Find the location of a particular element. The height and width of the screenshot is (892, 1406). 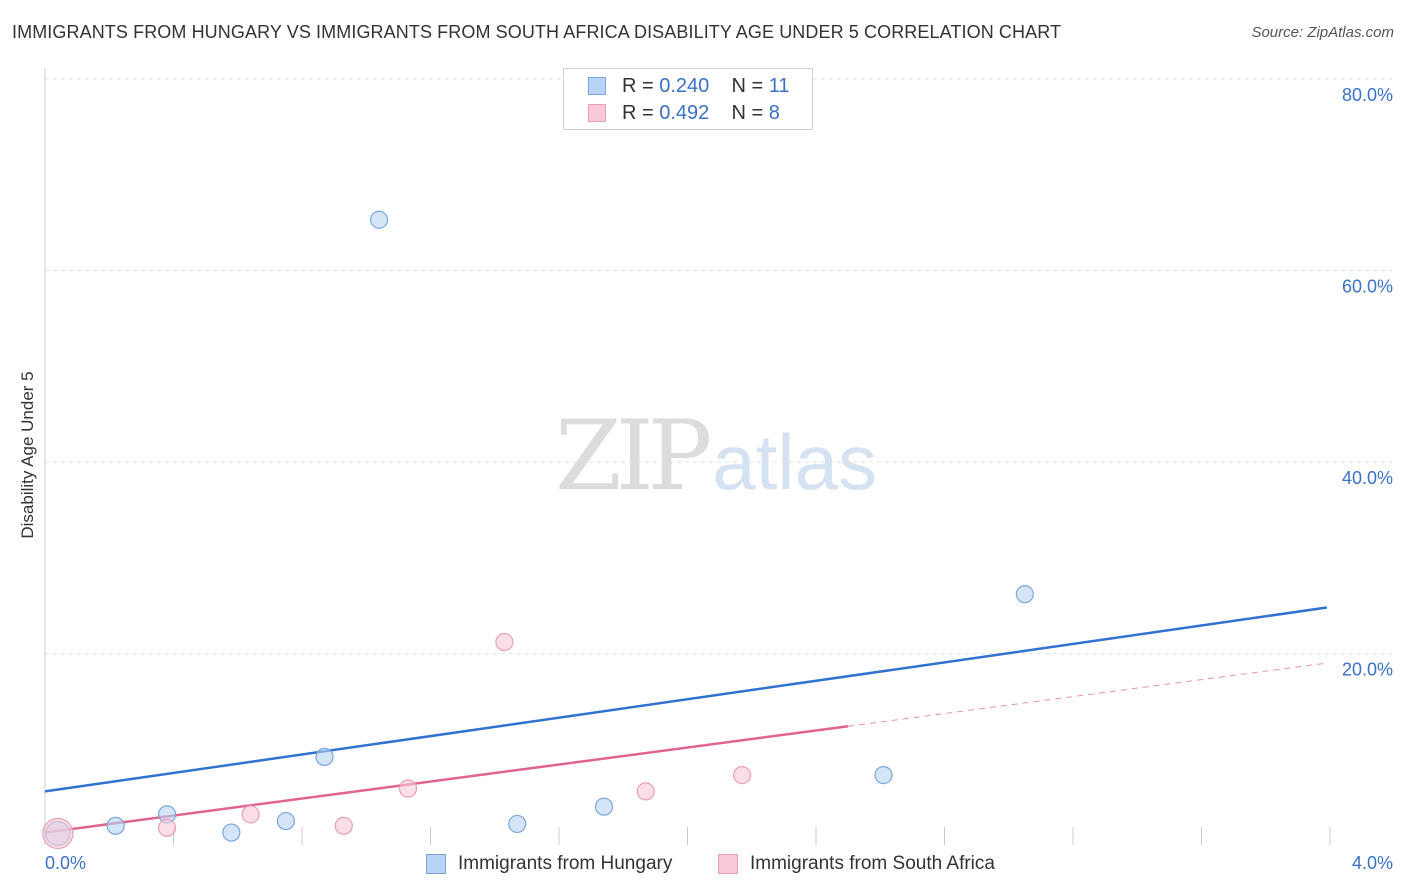

legend-row-text: R = 0.492 N = 8 is located at coordinates (701, 113).